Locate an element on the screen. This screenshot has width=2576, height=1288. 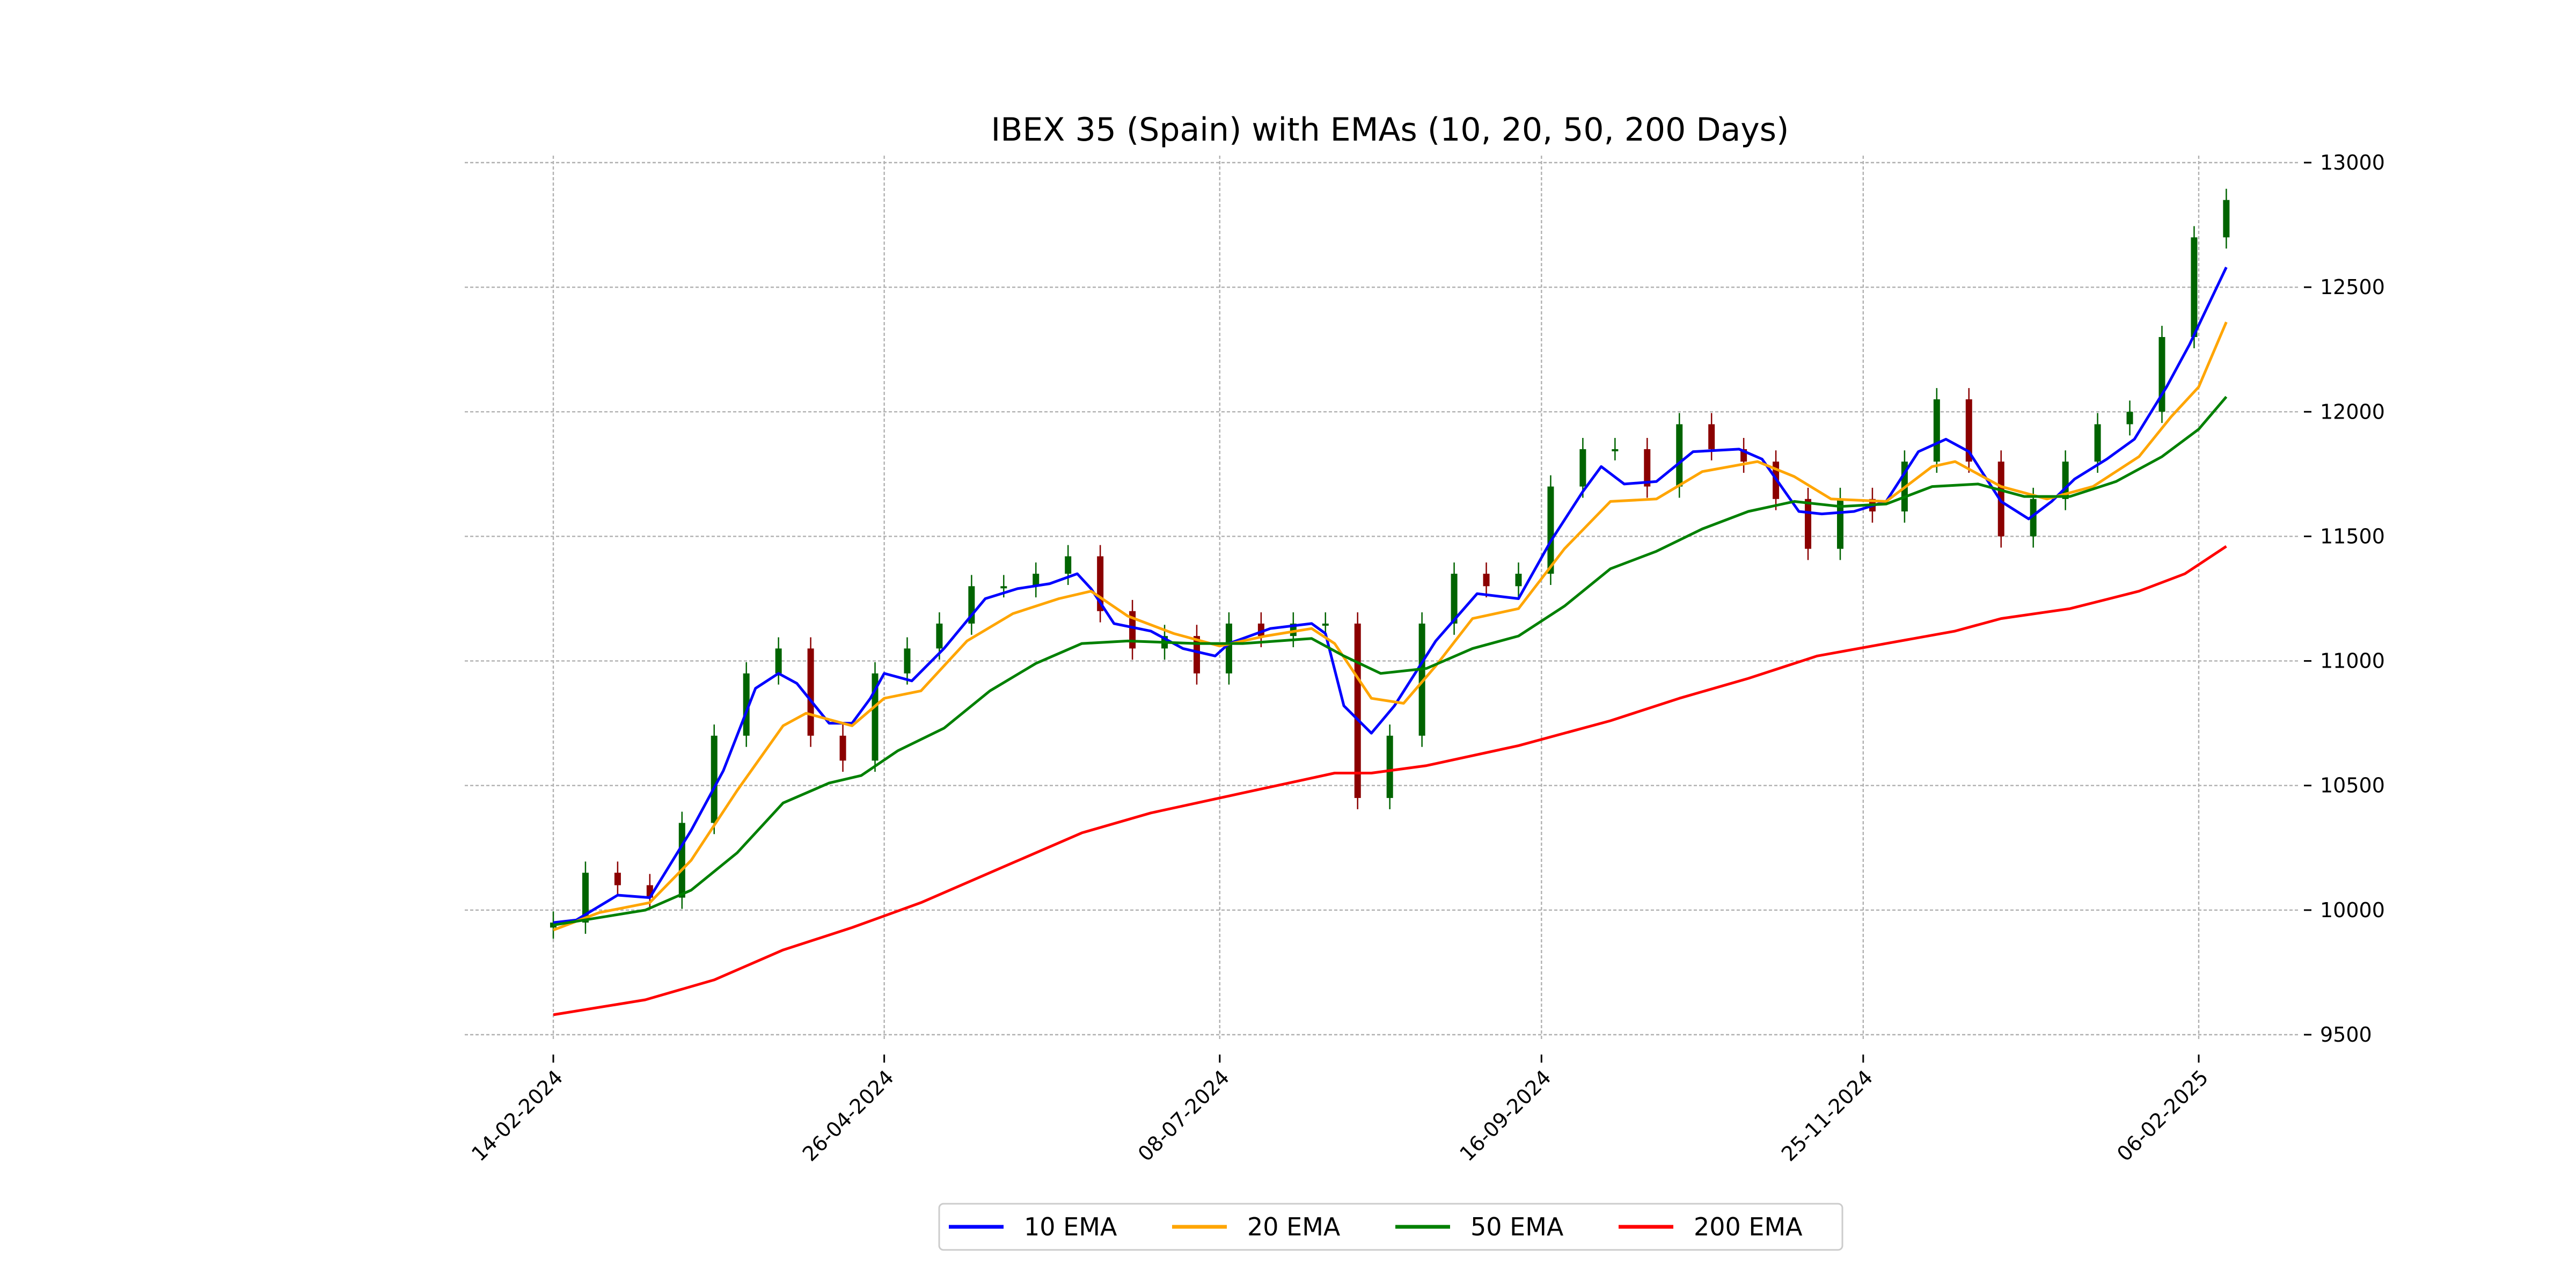
x-tick-label: 06-02-2025 is located at coordinates (2162, 1115).